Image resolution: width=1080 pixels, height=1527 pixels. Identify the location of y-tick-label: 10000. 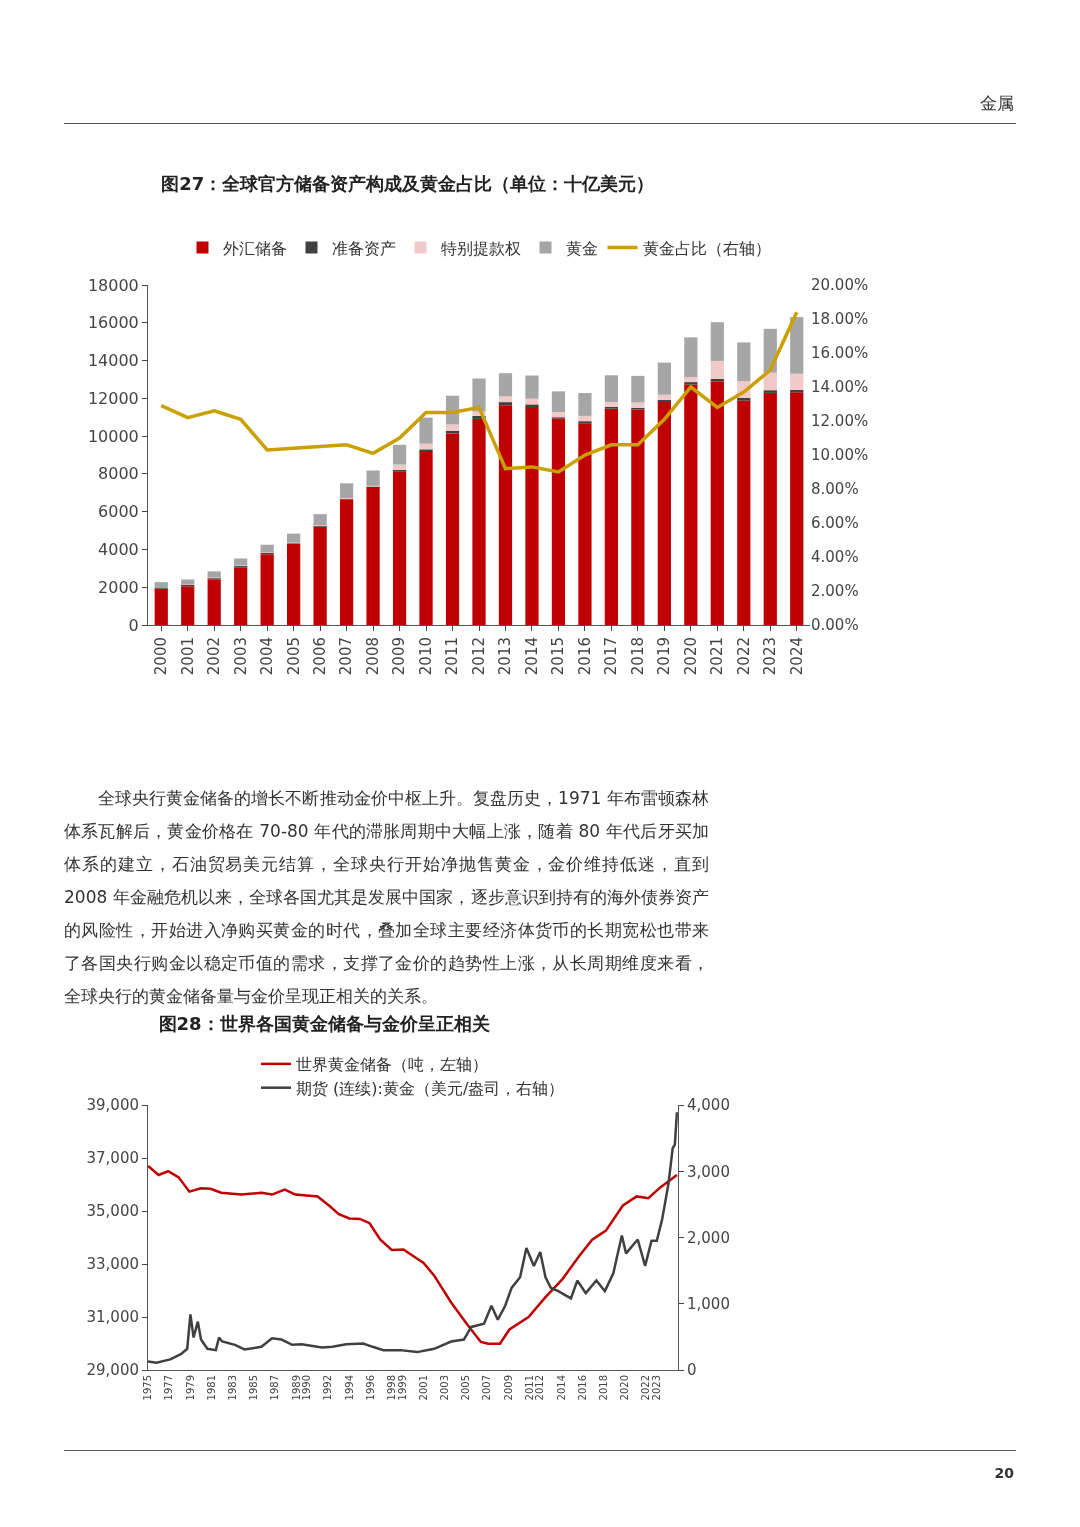
(113, 436).